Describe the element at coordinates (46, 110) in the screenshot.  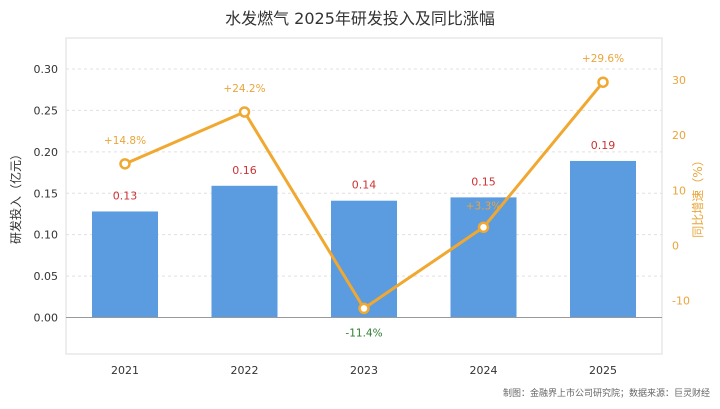
I see `y-left-tick-label: 0.25` at that location.